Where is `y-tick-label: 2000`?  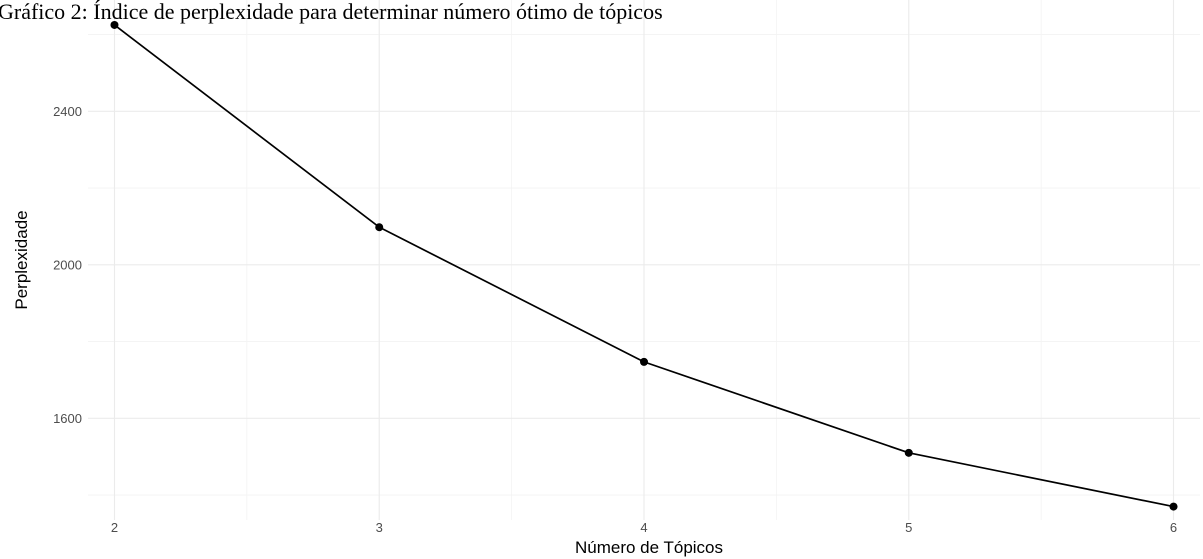
y-tick-label: 2000 is located at coordinates (67, 264).